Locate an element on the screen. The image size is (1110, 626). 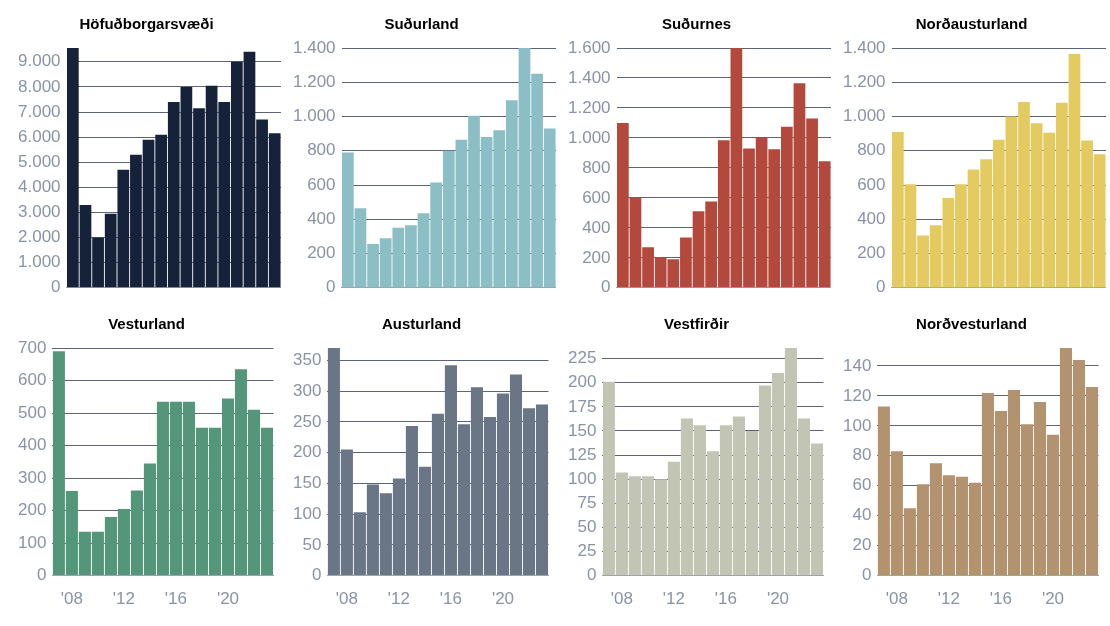
chart-title: Vesturland is located at coordinates (146, 324).